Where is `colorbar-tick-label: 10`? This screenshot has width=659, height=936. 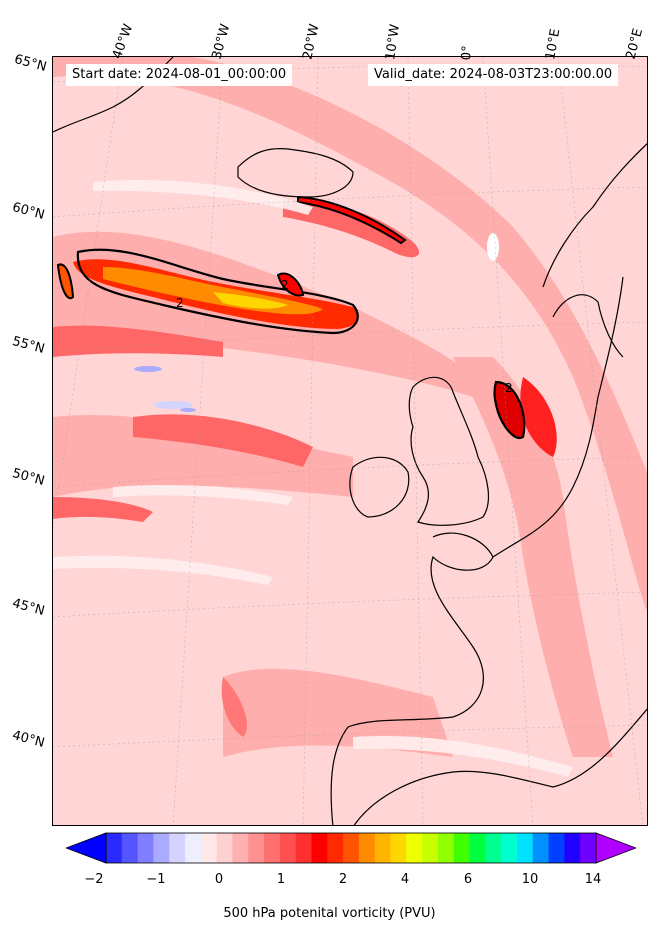
colorbar-tick-label: 10 is located at coordinates (530, 879).